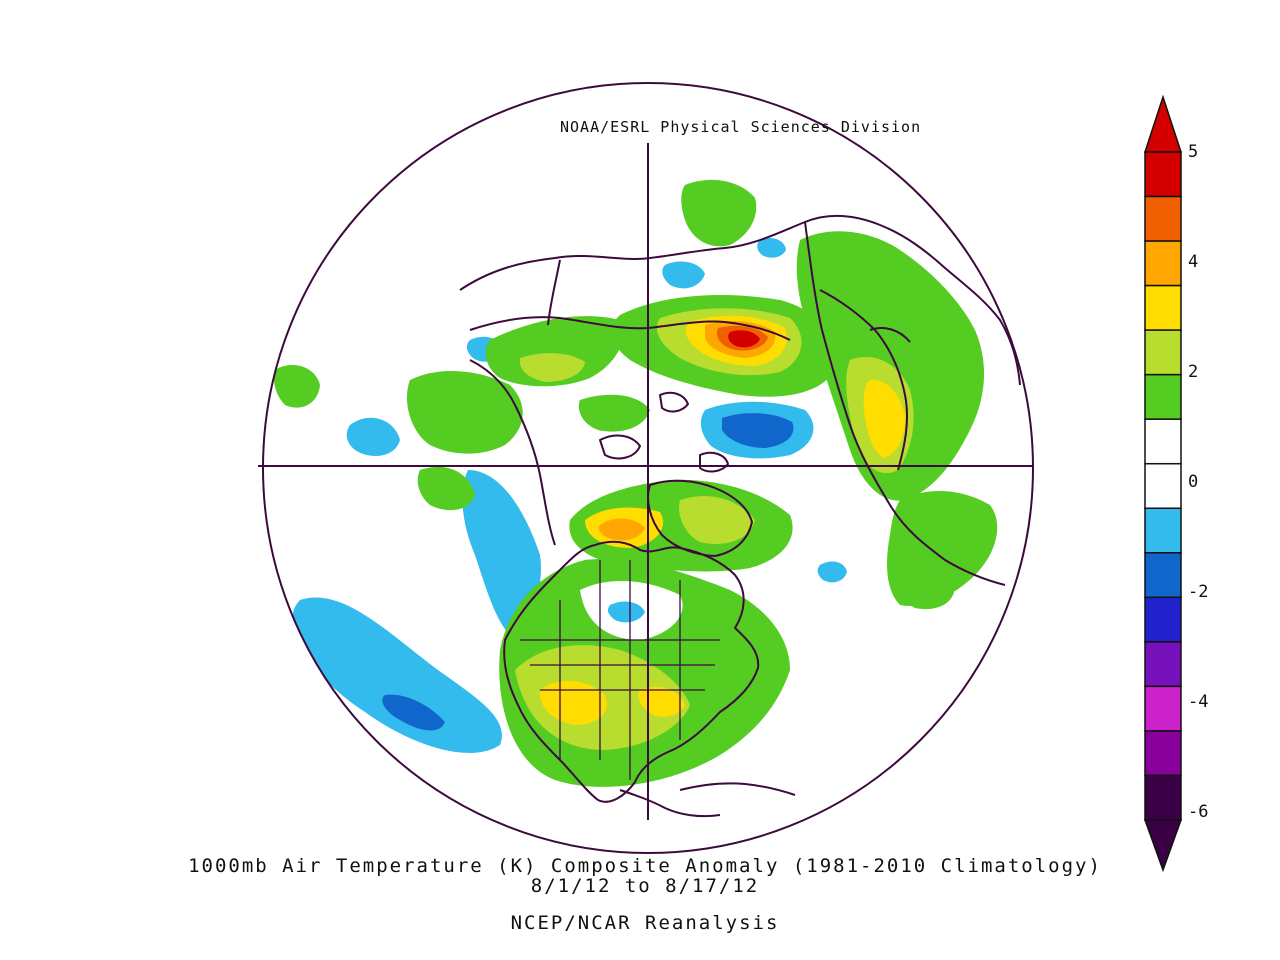 The image size is (1280, 960). Describe the element at coordinates (1193, 152) in the screenshot. I see `colorbar-tick-label: 5` at that location.